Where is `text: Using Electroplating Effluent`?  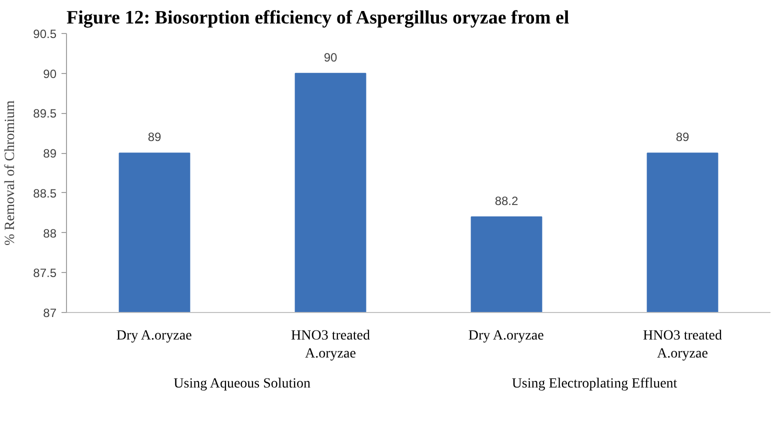 text: Using Electroplating Effluent is located at coordinates (595, 384).